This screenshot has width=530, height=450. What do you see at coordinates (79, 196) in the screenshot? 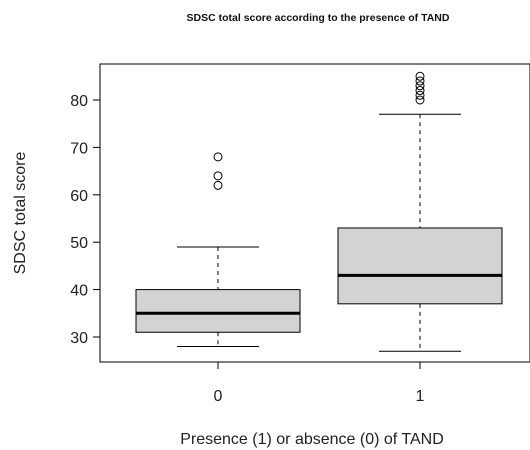
I see `y-tick-label: 60` at bounding box center [79, 196].